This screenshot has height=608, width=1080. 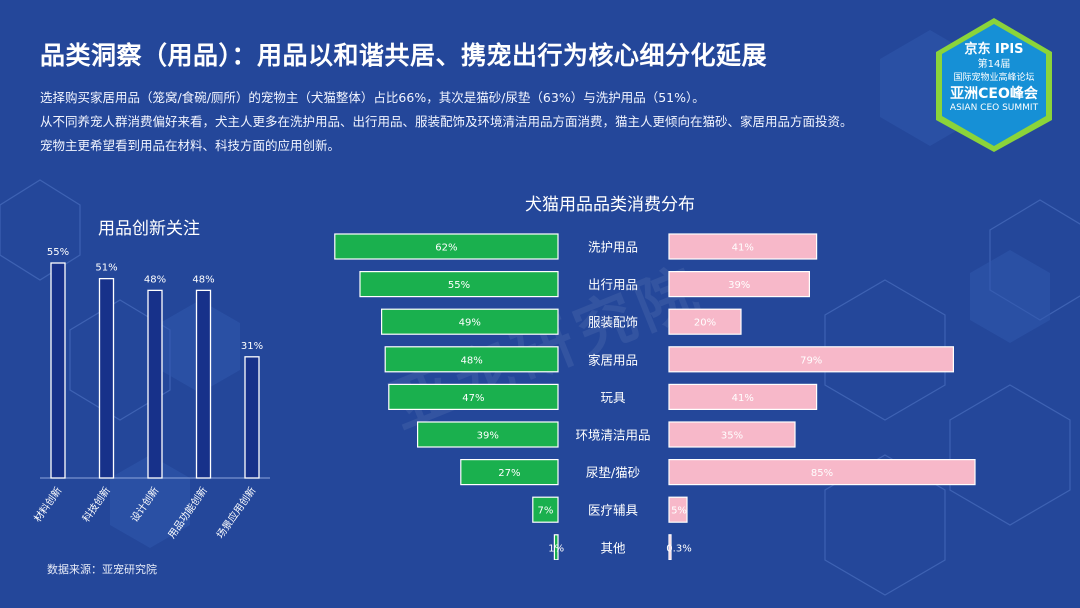 I want to click on intro-line-3: 宠物主更希望看到用品在材料、科技方面的应用创新。, so click(x=190, y=145).